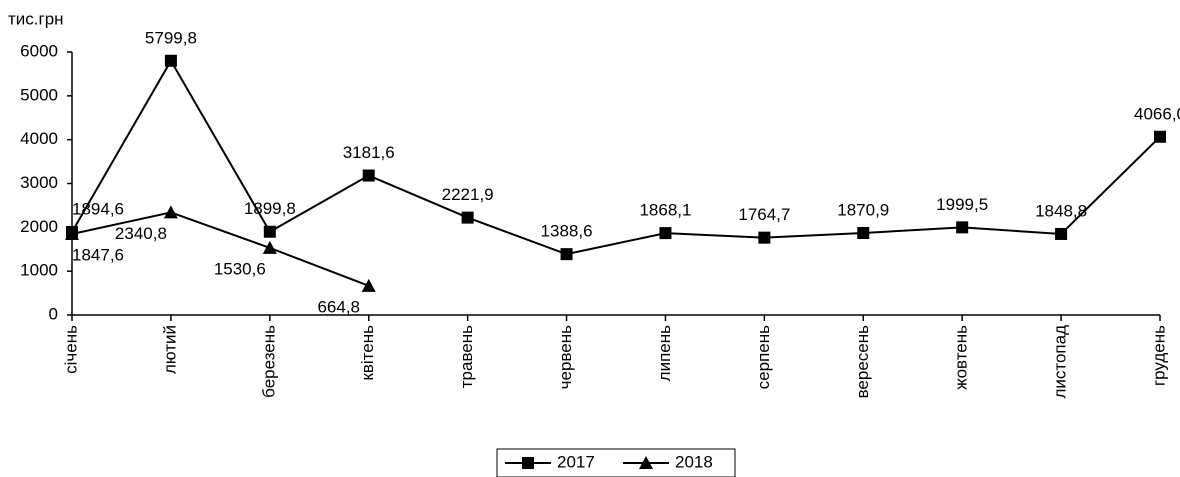 This screenshot has width=1180, height=477. Describe the element at coordinates (39, 182) in the screenshot. I see `y-tick-label: 3000` at that location.